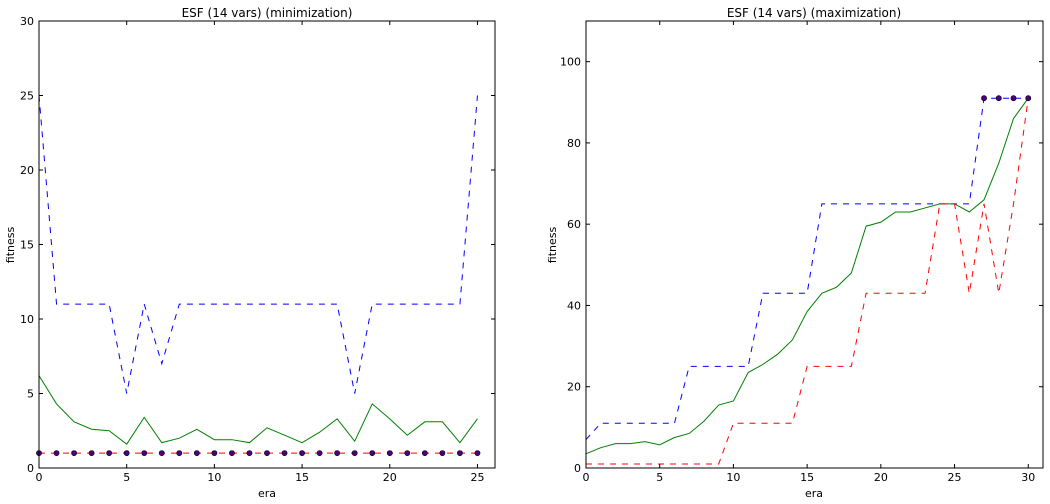 Image resolution: width=1050 pixels, height=504 pixels. What do you see at coordinates (27, 245) in the screenshot?
I see `y-tick-label: 15` at bounding box center [27, 245].